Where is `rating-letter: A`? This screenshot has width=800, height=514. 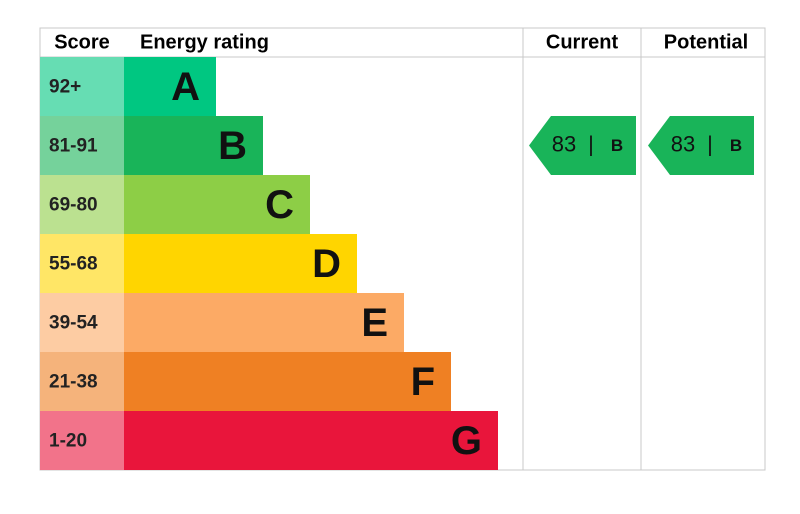 rating-letter: A is located at coordinates (185, 87).